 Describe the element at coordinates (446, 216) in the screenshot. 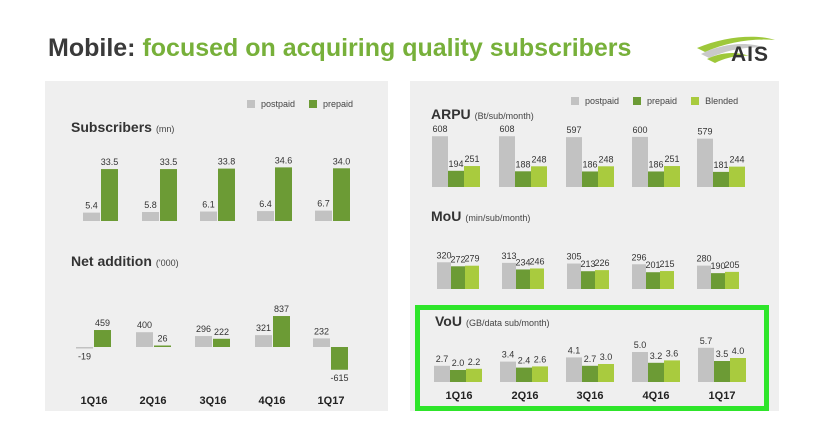

I see `chart-title: MoU` at that location.